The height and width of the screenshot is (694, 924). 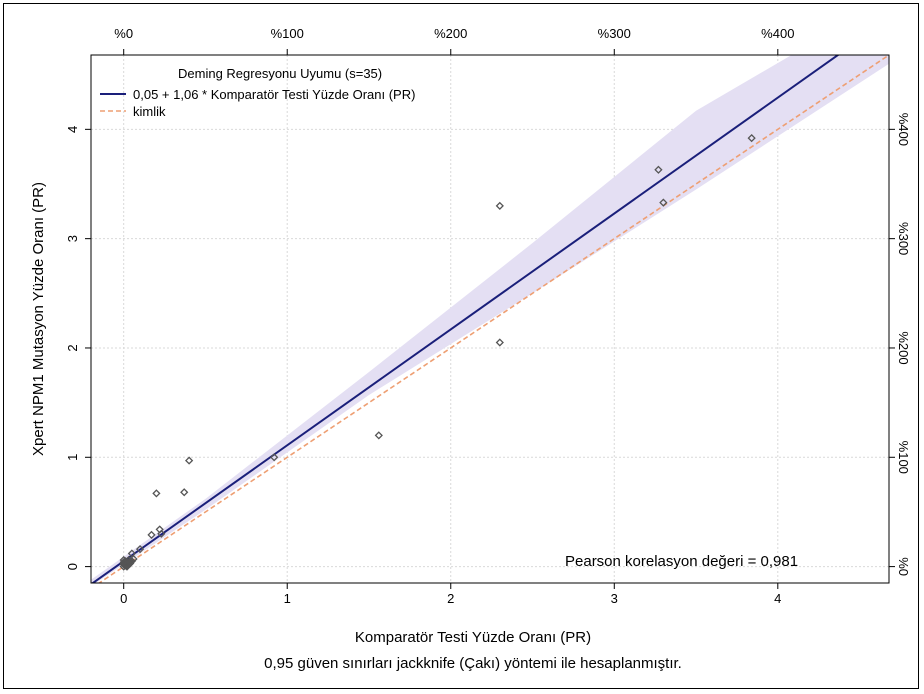 I want to click on right-tick-label: %400, so click(x=903, y=129).